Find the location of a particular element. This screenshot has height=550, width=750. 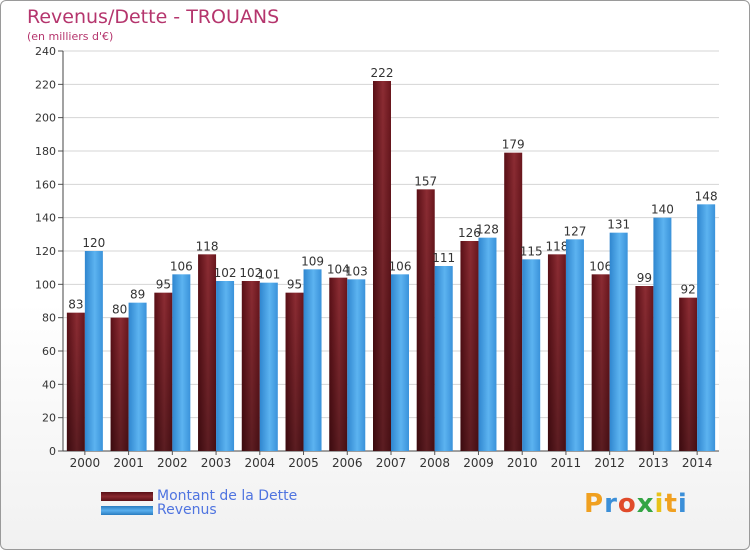

legend-swatch-debt is located at coordinates (127, 496).